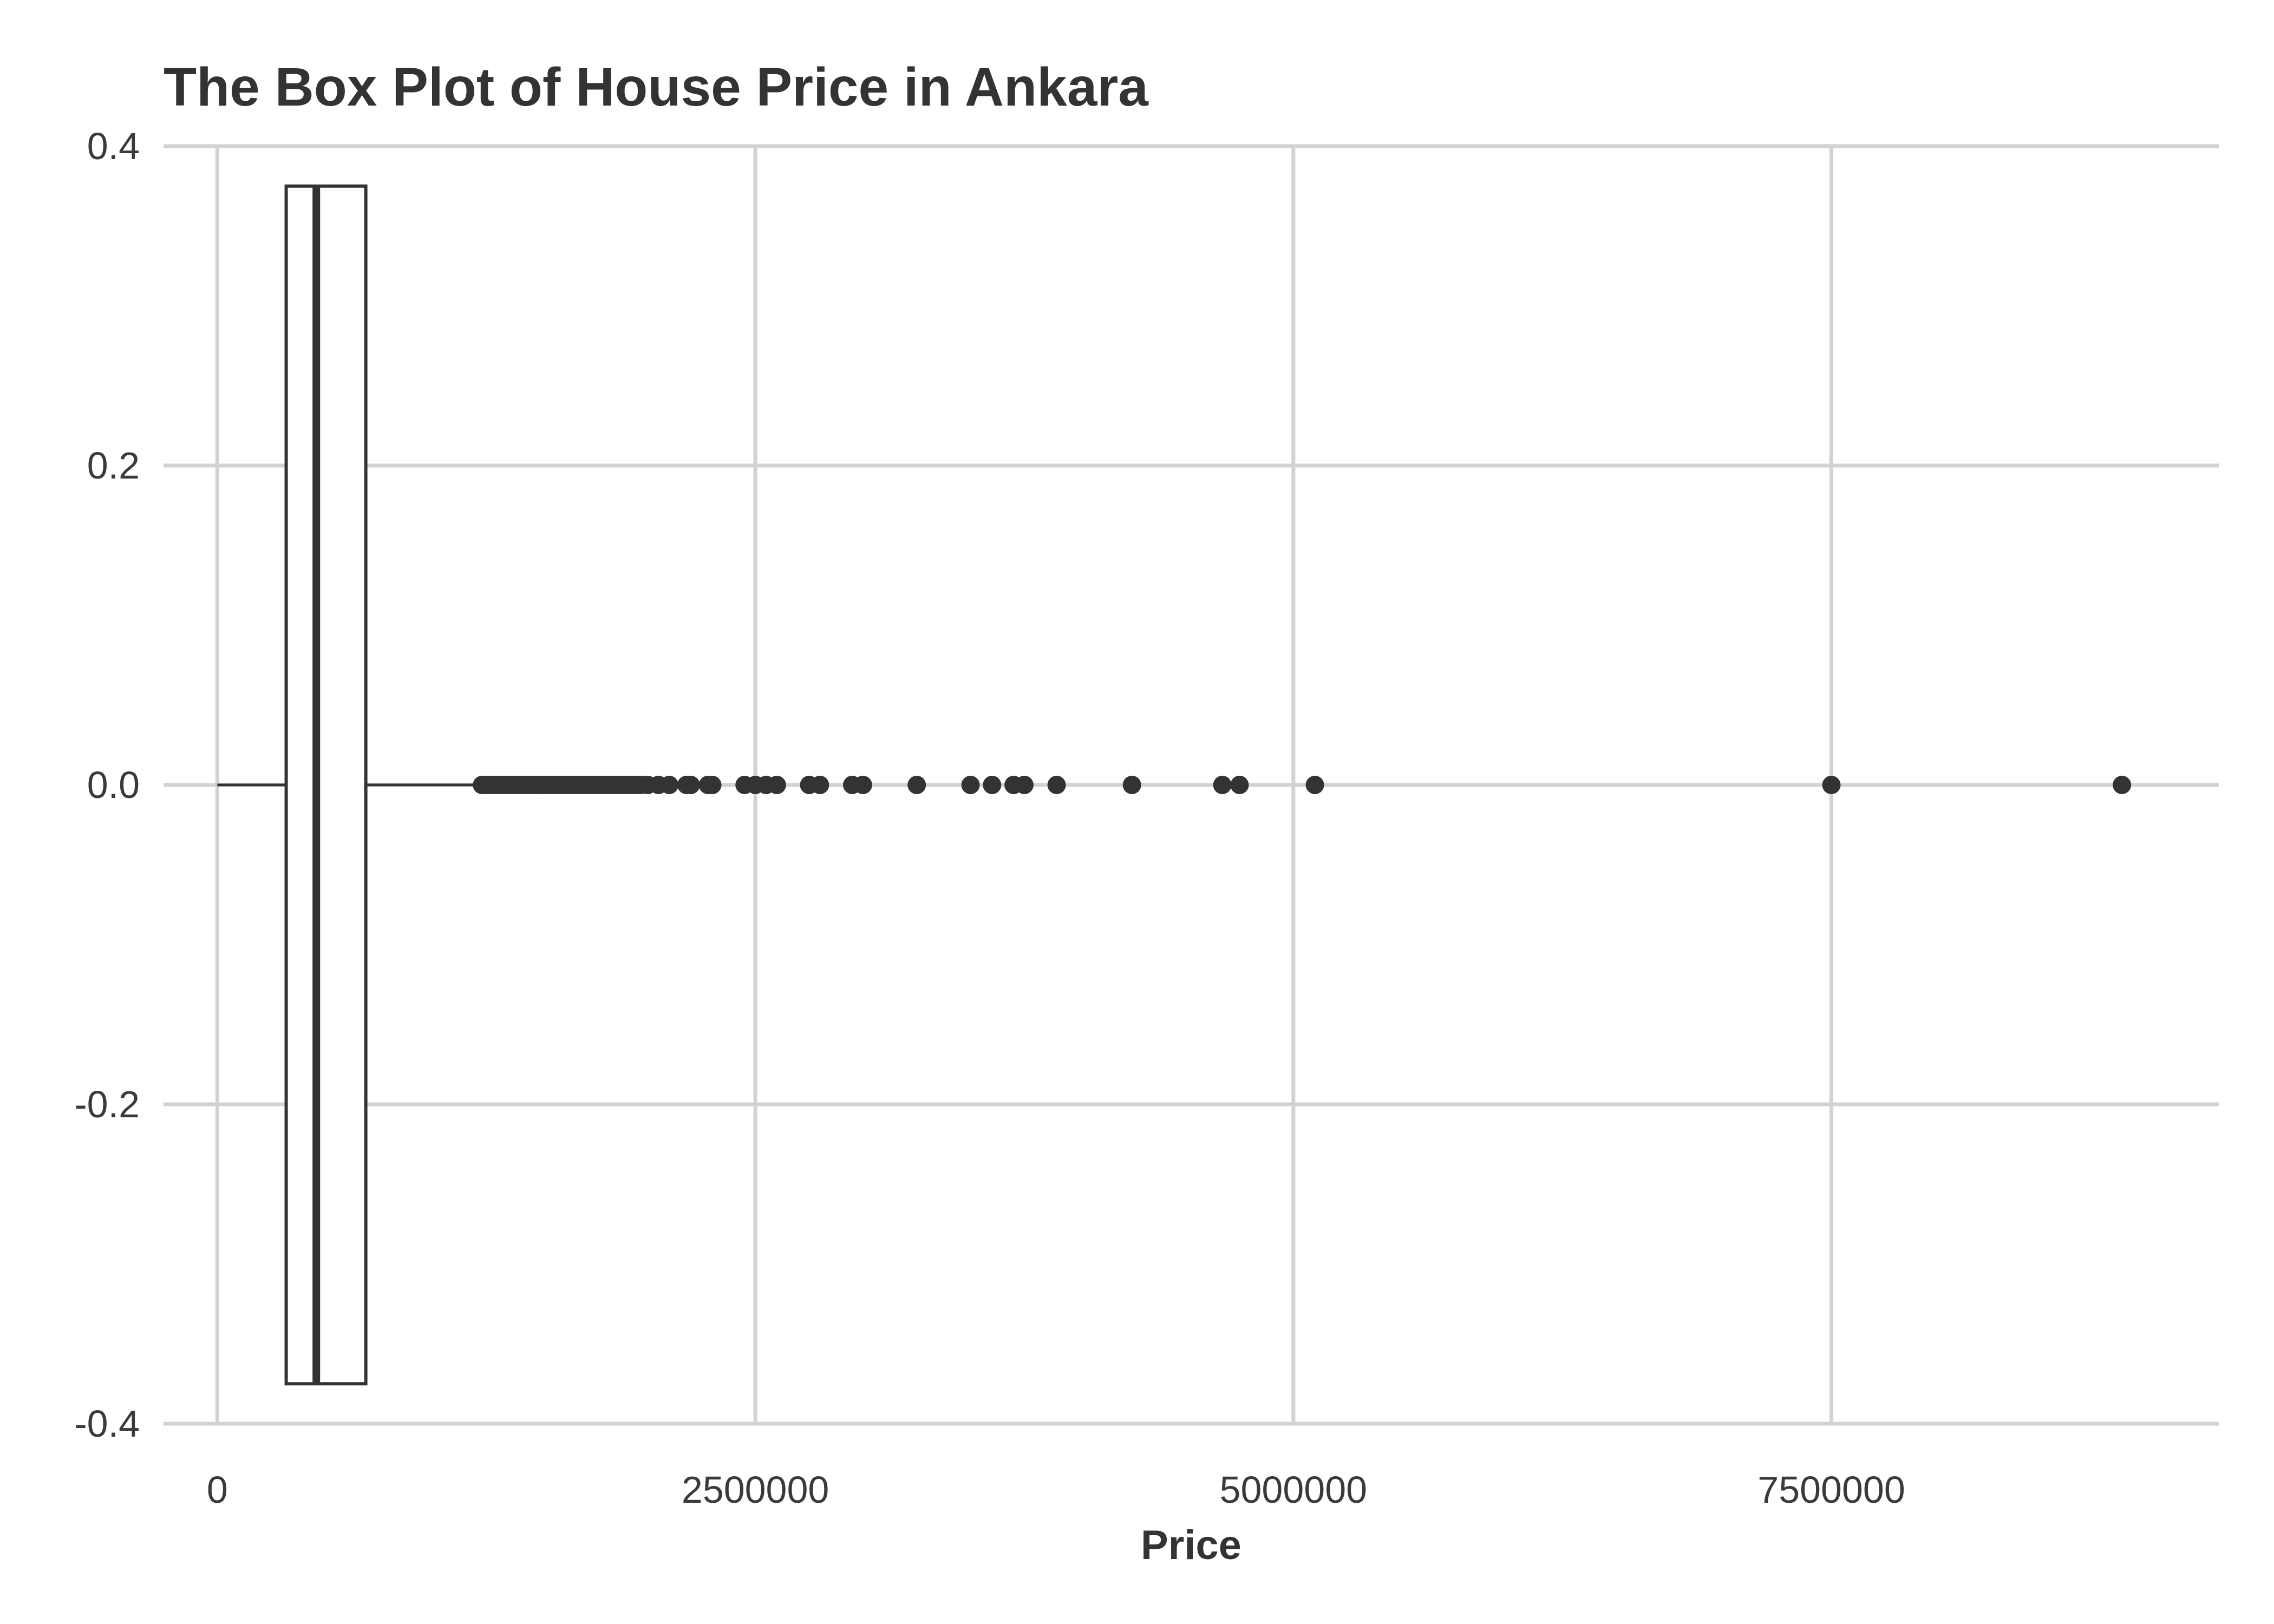 The width and height of the screenshot is (2274, 1624). What do you see at coordinates (657, 87) in the screenshot?
I see `chart-title: The Box Plot of House Price in Ankara` at bounding box center [657, 87].